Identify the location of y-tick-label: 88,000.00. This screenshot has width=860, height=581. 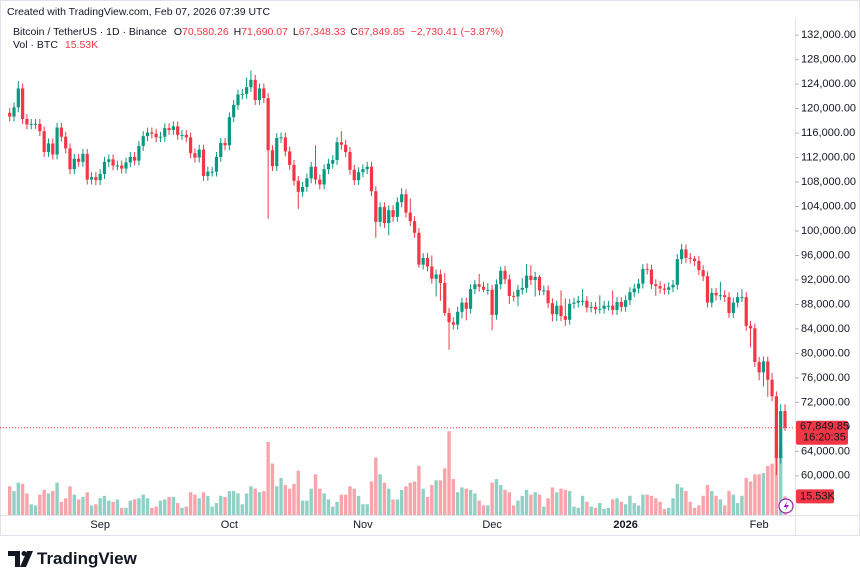
(825, 304).